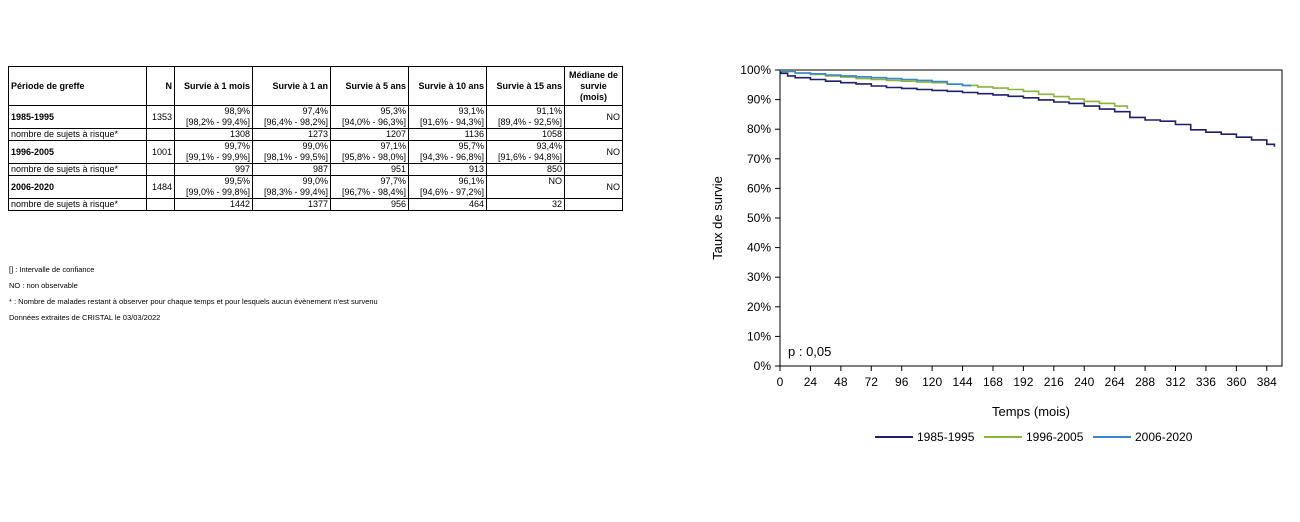 Image resolution: width=1300 pixels, height=522 pixels. I want to click on y-tick-label: 30%, so click(759, 277).